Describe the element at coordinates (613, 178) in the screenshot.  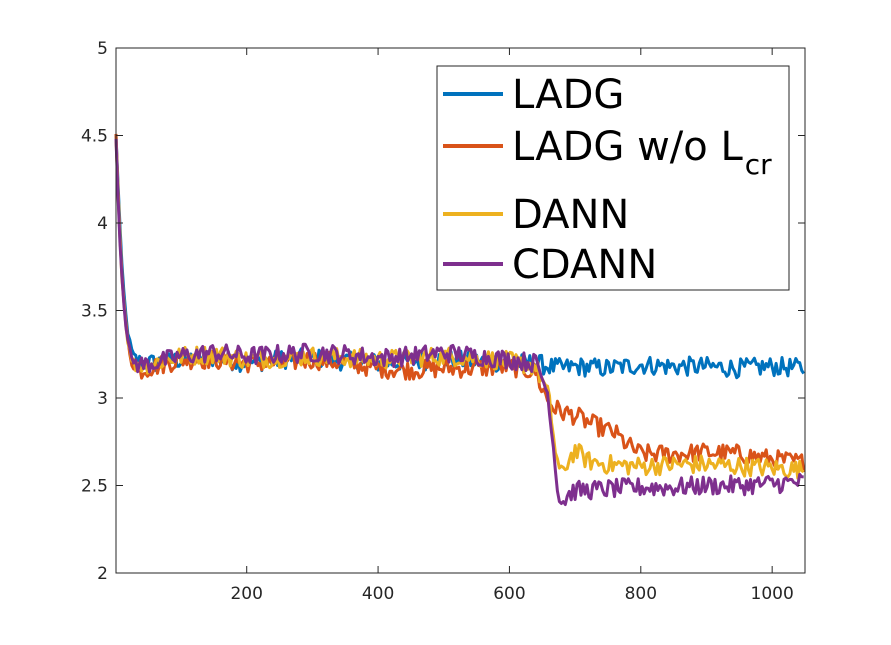
I see `legend-box` at that location.